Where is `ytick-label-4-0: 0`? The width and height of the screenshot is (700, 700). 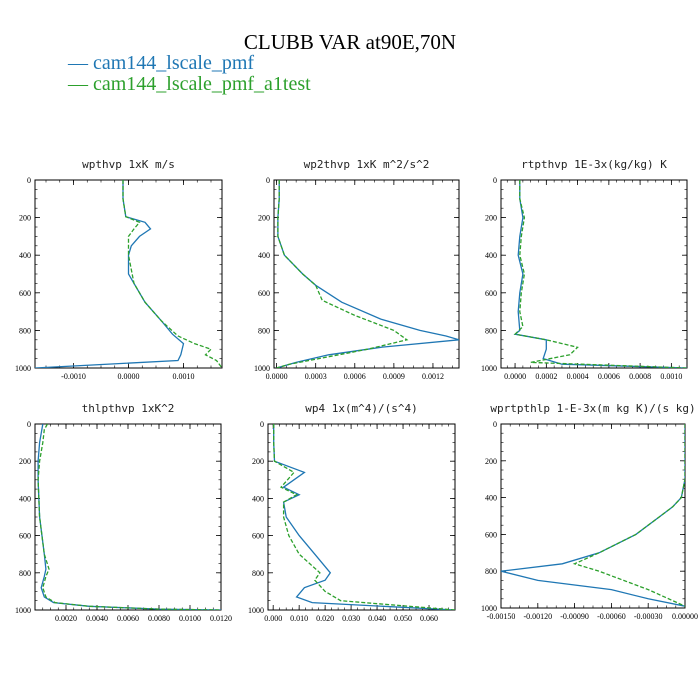
ytick-label-4-0: 0 is located at coordinates (262, 424).